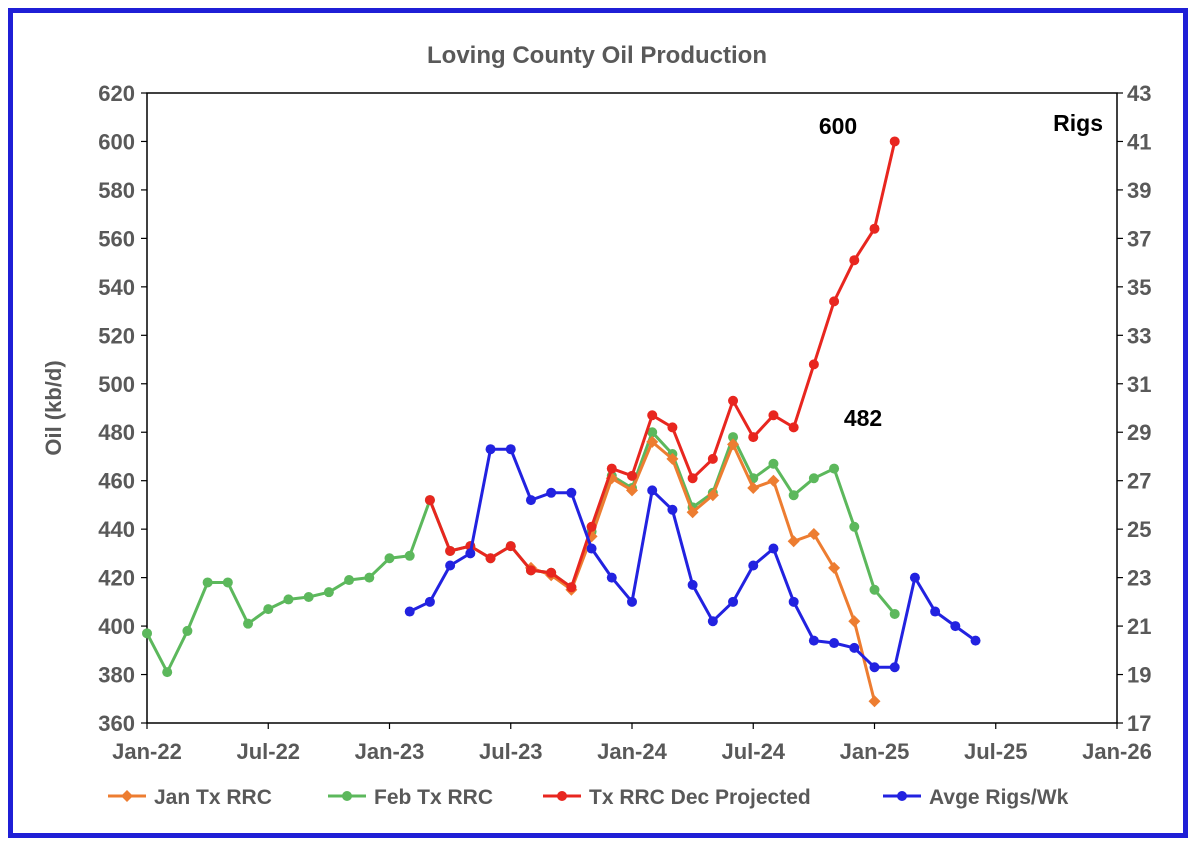  I want to click on chart-title: Loving County Oil Production, so click(597, 55).